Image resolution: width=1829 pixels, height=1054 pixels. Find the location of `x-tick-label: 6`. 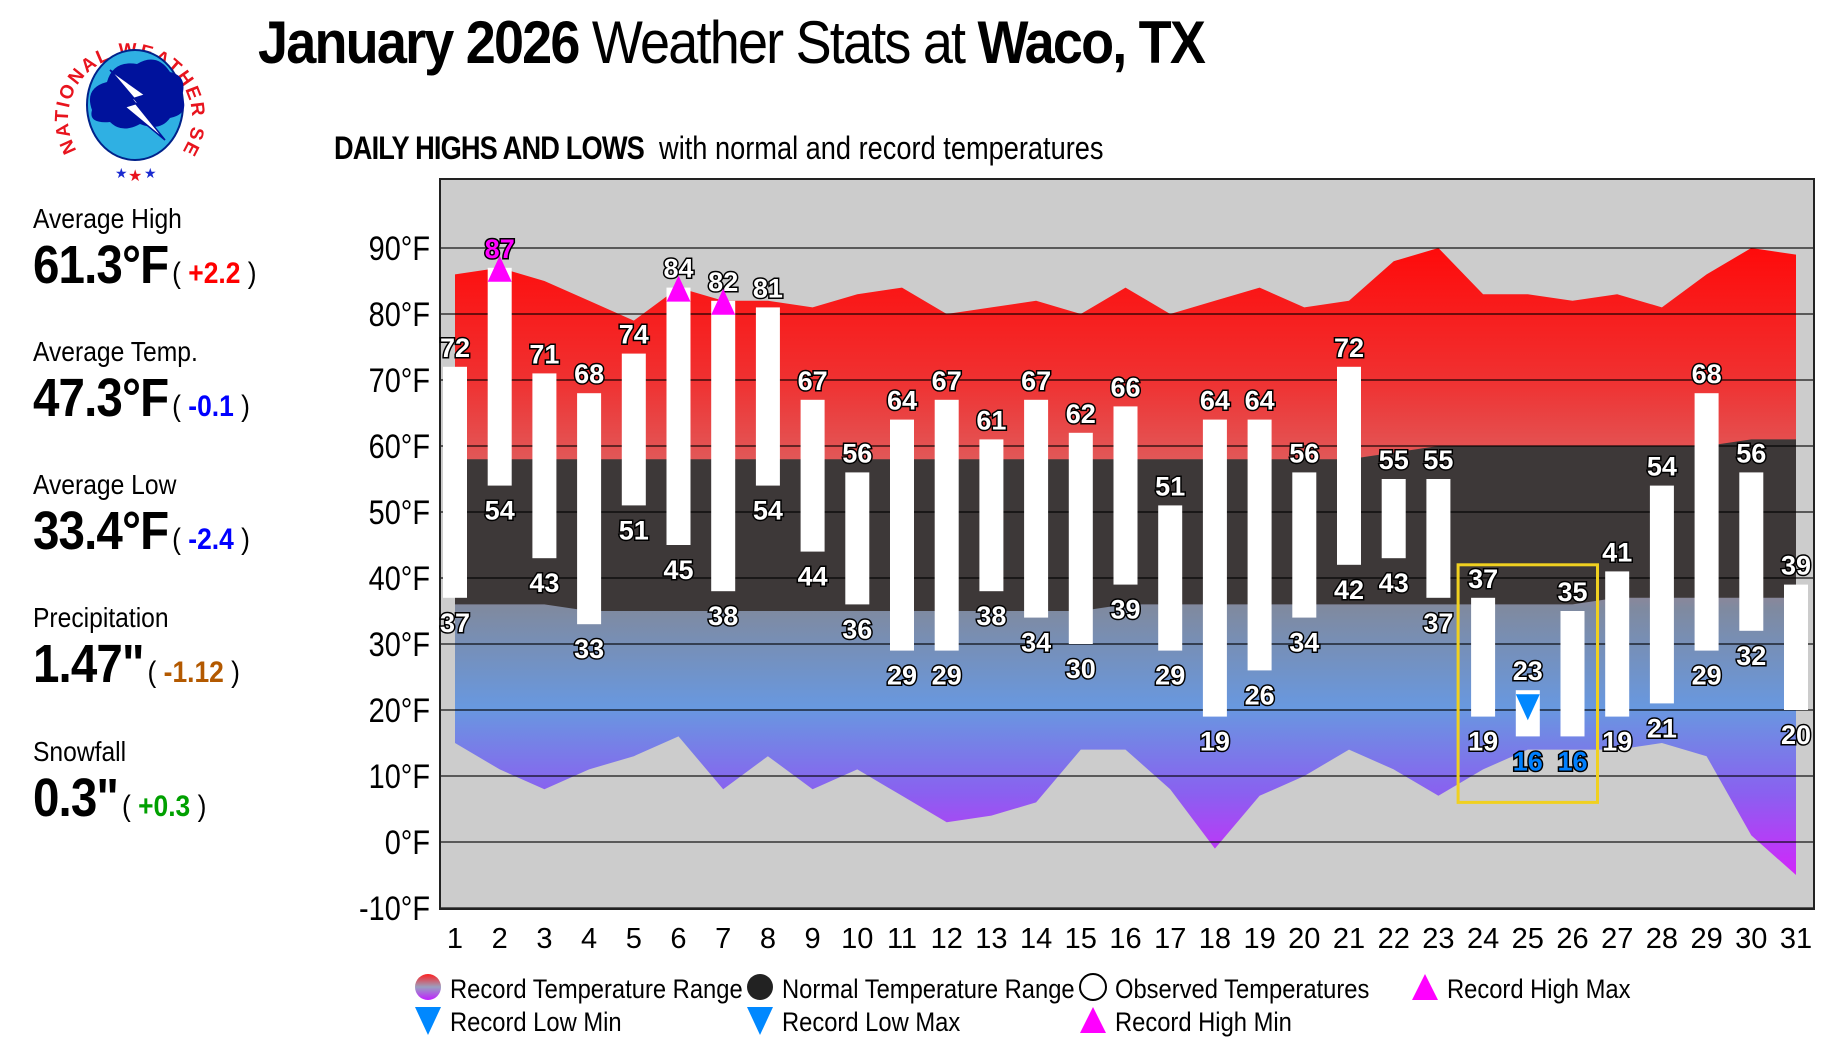

x-tick-label: 6 is located at coordinates (678, 939).